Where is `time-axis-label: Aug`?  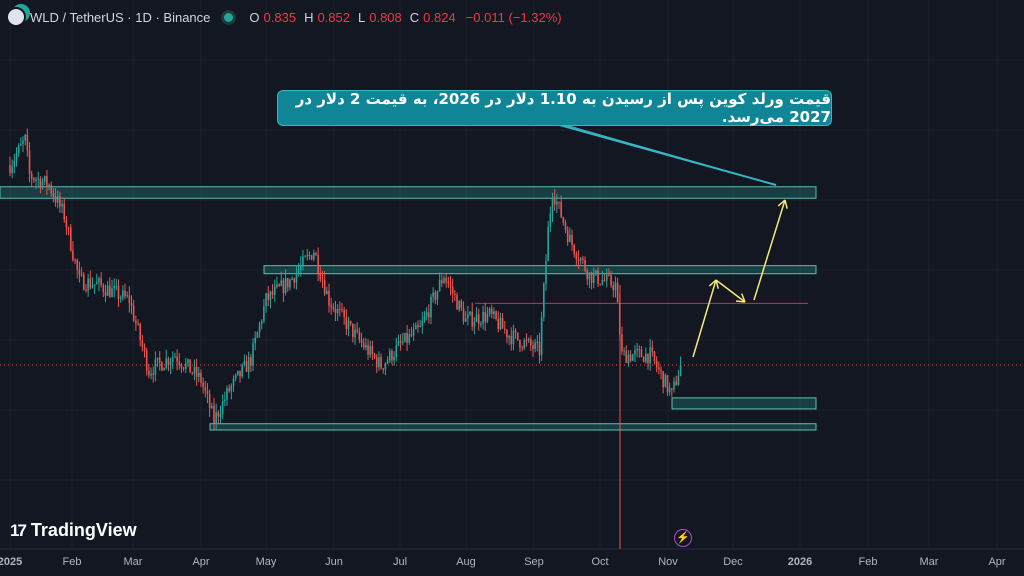
time-axis-label: Aug is located at coordinates (466, 562).